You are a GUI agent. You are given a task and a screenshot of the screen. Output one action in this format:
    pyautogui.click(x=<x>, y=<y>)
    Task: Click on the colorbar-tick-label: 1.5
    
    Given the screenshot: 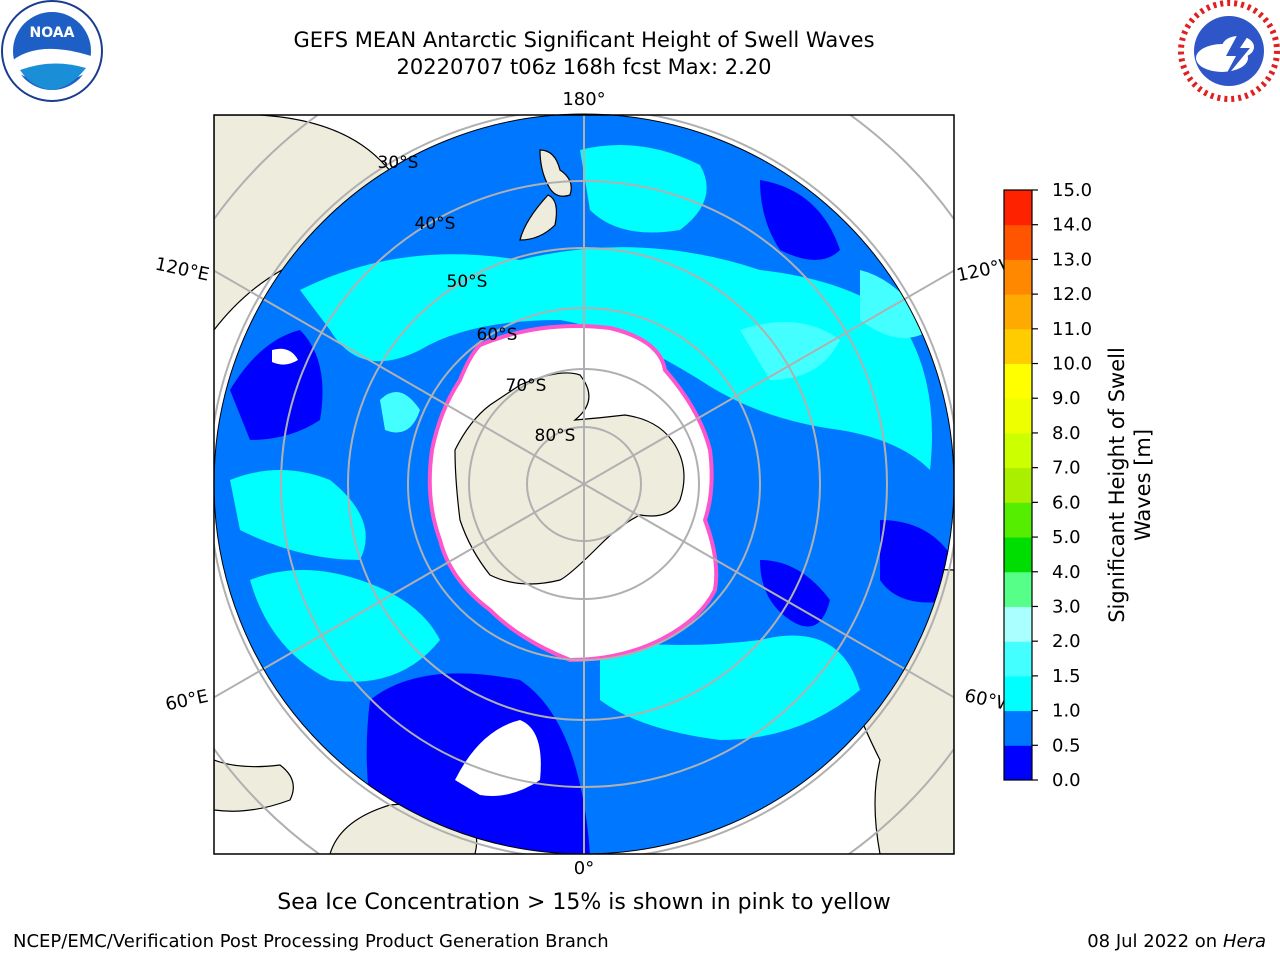 What is the action you would take?
    pyautogui.click(x=1066, y=676)
    